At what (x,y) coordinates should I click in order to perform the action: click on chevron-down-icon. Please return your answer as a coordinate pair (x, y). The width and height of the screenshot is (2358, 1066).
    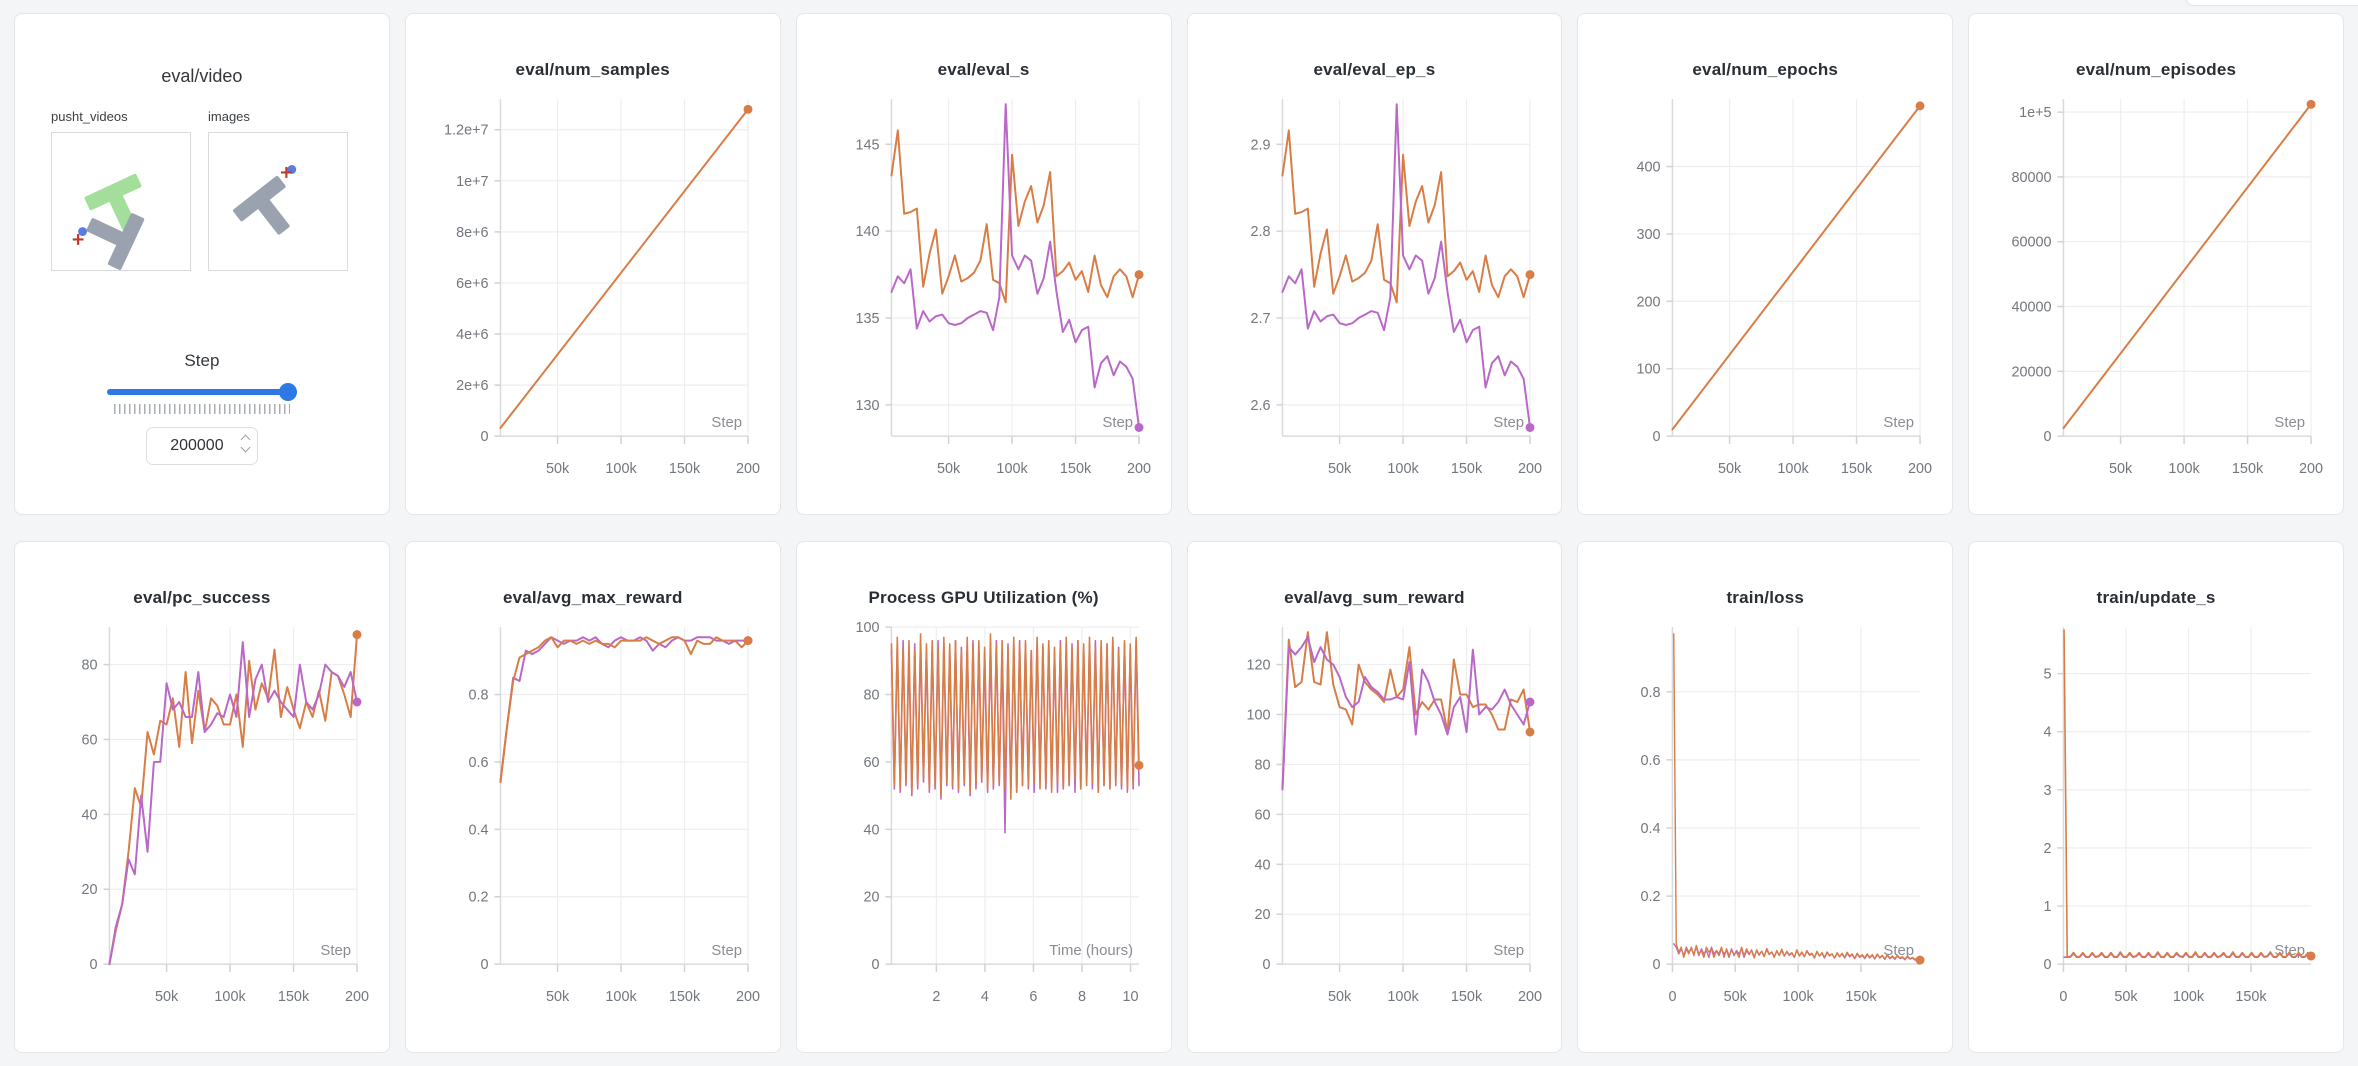
    Looking at the image, I should click on (245, 447).